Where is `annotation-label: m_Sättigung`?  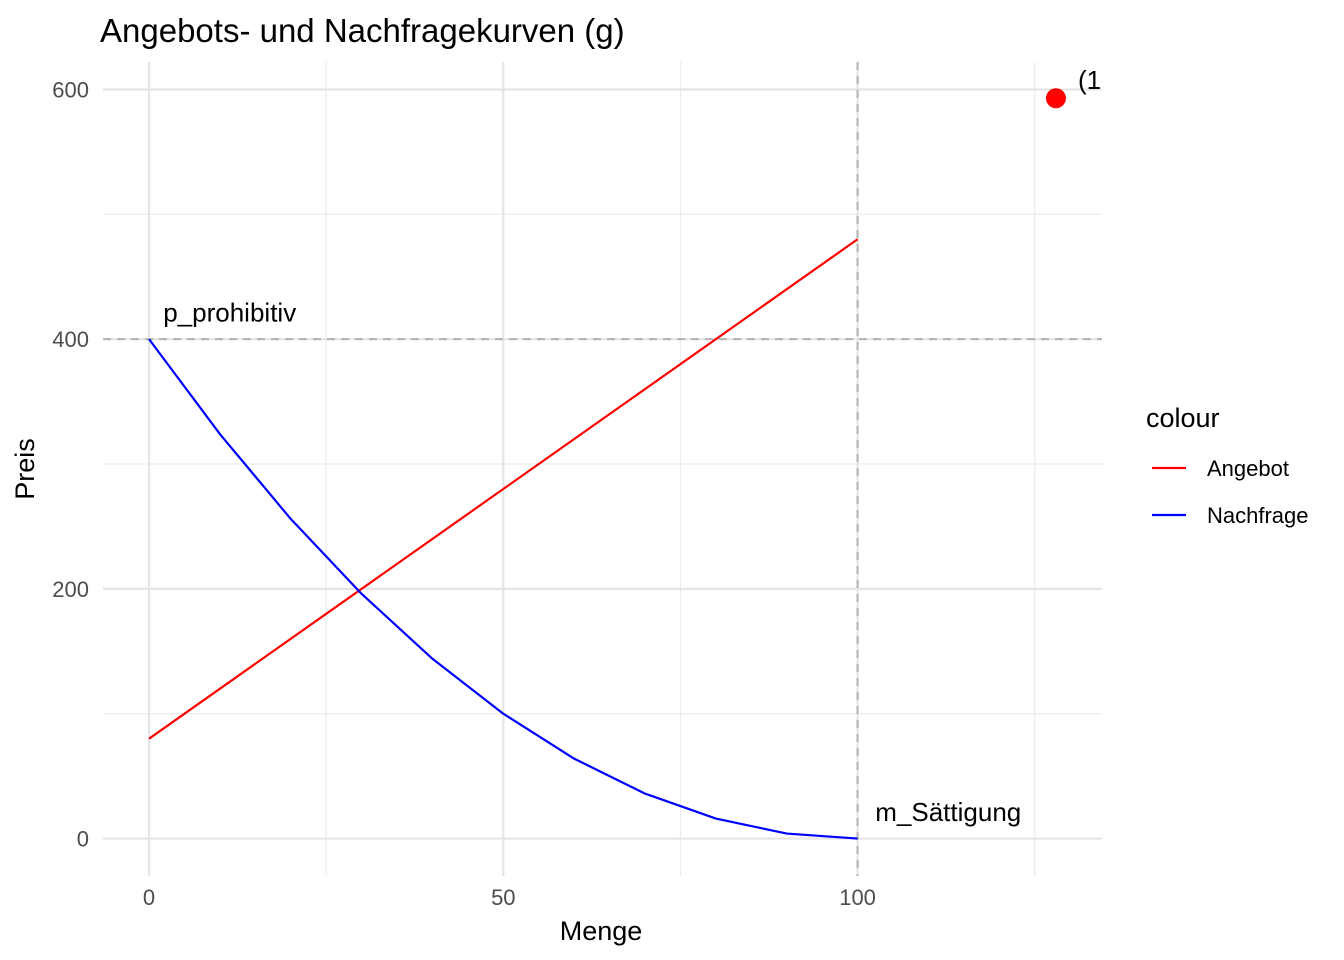 annotation-label: m_Sättigung is located at coordinates (948, 812).